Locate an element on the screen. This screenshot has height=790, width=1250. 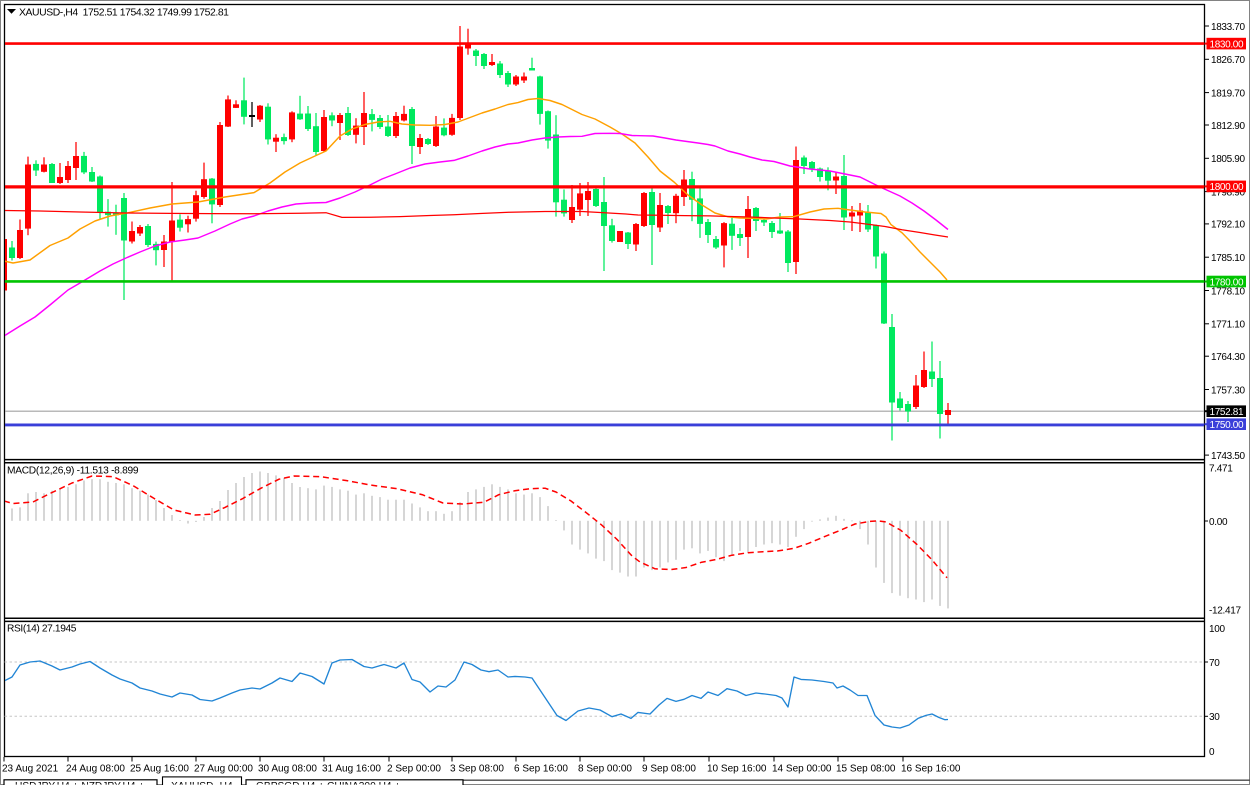
svg-text: 10 Sep 16:00 is located at coordinates (737, 769).